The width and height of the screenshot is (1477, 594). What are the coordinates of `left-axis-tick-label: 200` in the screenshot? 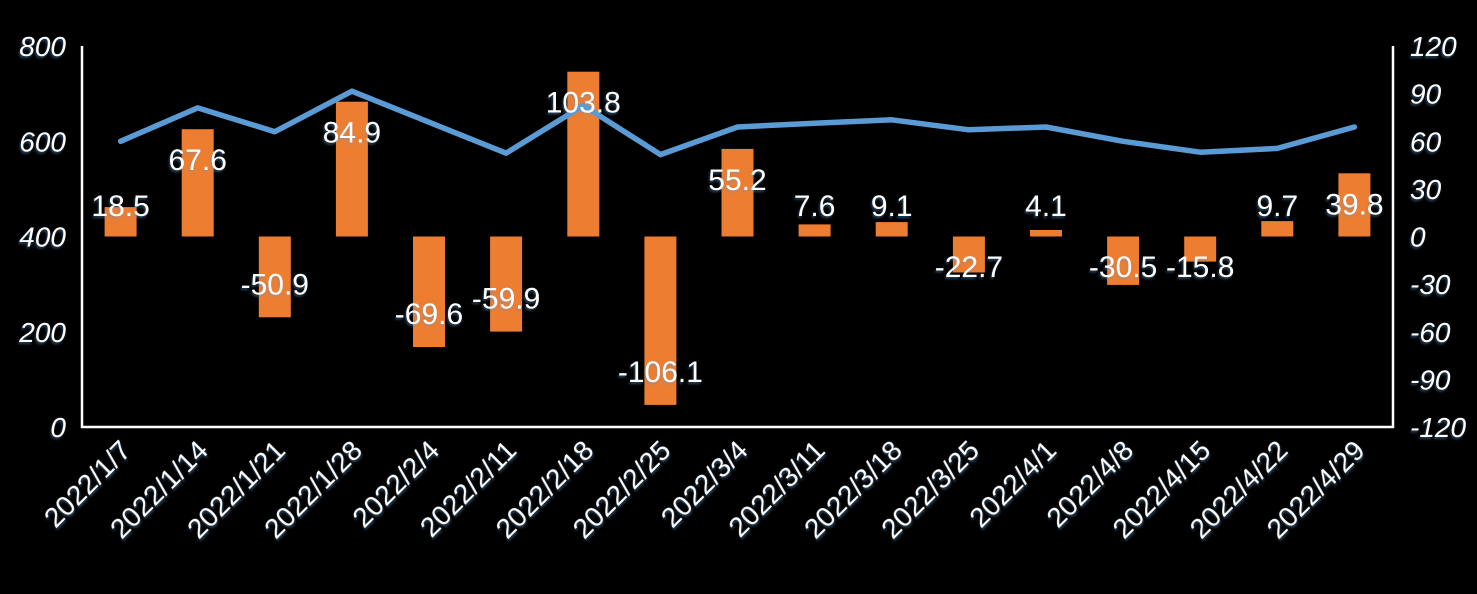 It's located at (42, 332).